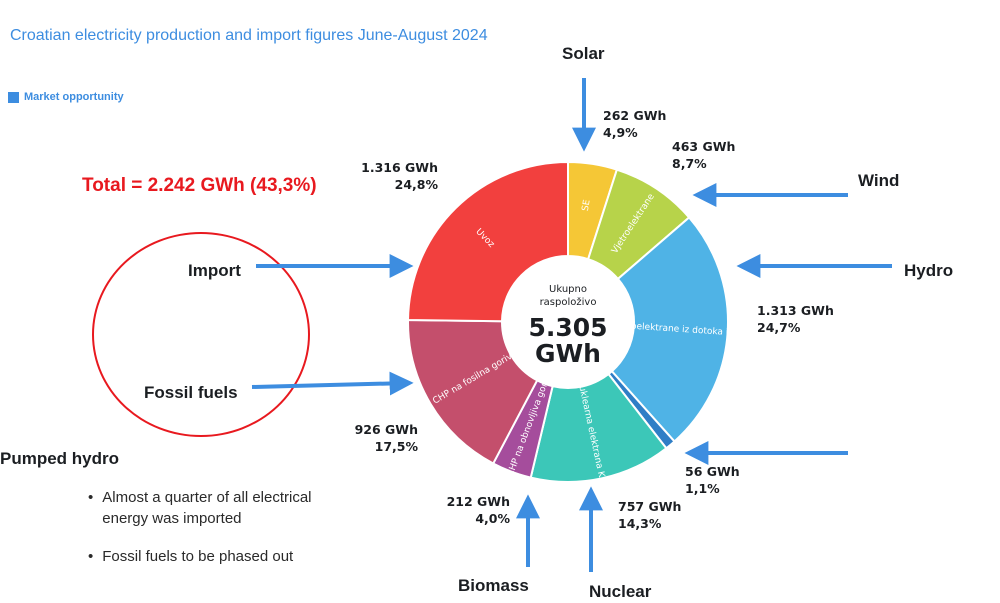 This screenshot has width=1000, height=603. What do you see at coordinates (199, 185) in the screenshot?
I see `total-label: Total = 2.242 GWh (43,3%)` at bounding box center [199, 185].